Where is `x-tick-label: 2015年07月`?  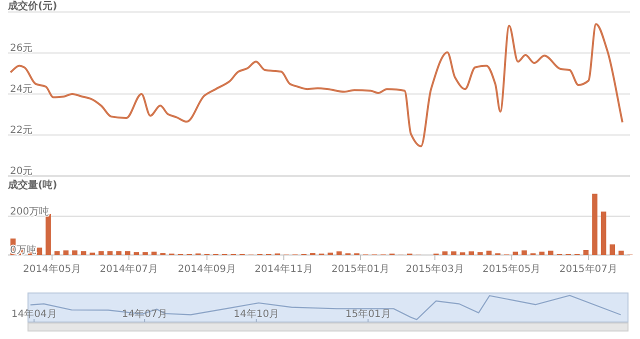 x-tick-label: 2015年07月 is located at coordinates (588, 269).